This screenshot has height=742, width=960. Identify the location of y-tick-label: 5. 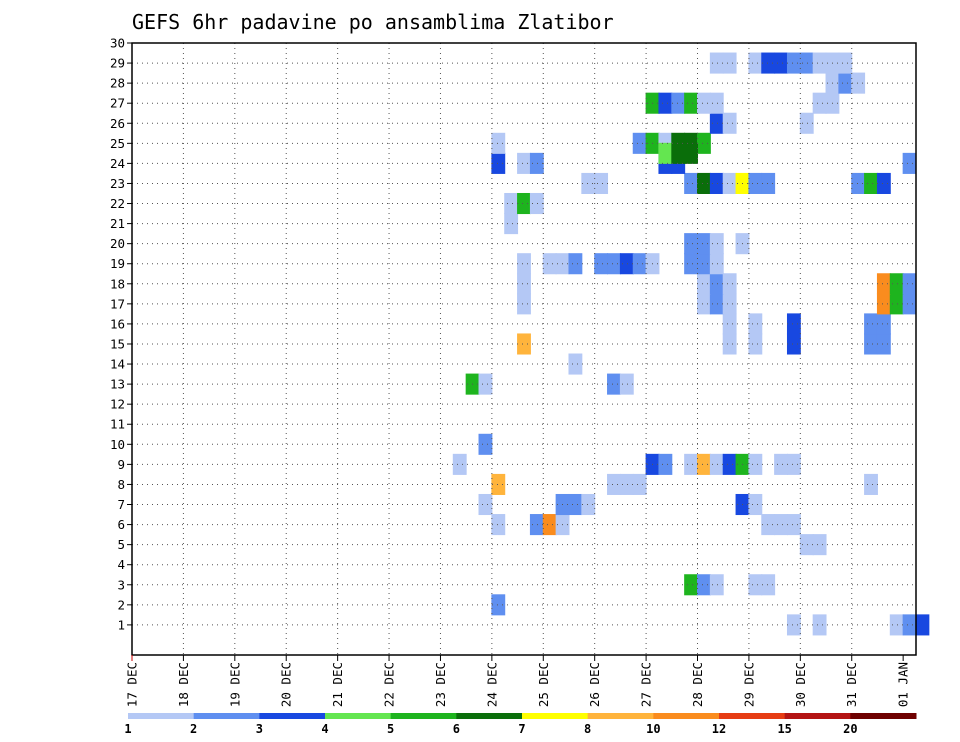
(121, 544).